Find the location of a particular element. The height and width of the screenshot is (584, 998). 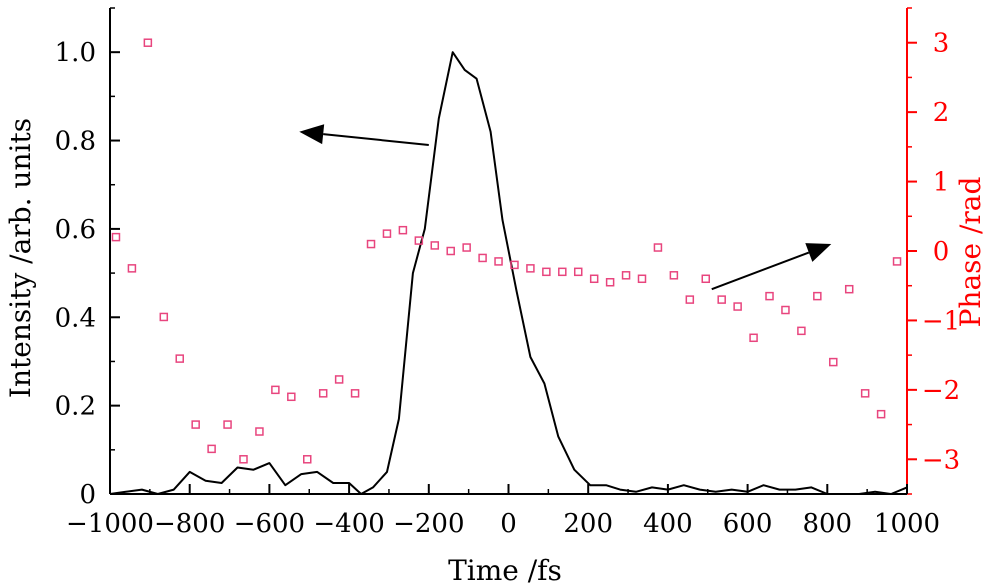

x-tick-label: 1000 is located at coordinates (907, 524).